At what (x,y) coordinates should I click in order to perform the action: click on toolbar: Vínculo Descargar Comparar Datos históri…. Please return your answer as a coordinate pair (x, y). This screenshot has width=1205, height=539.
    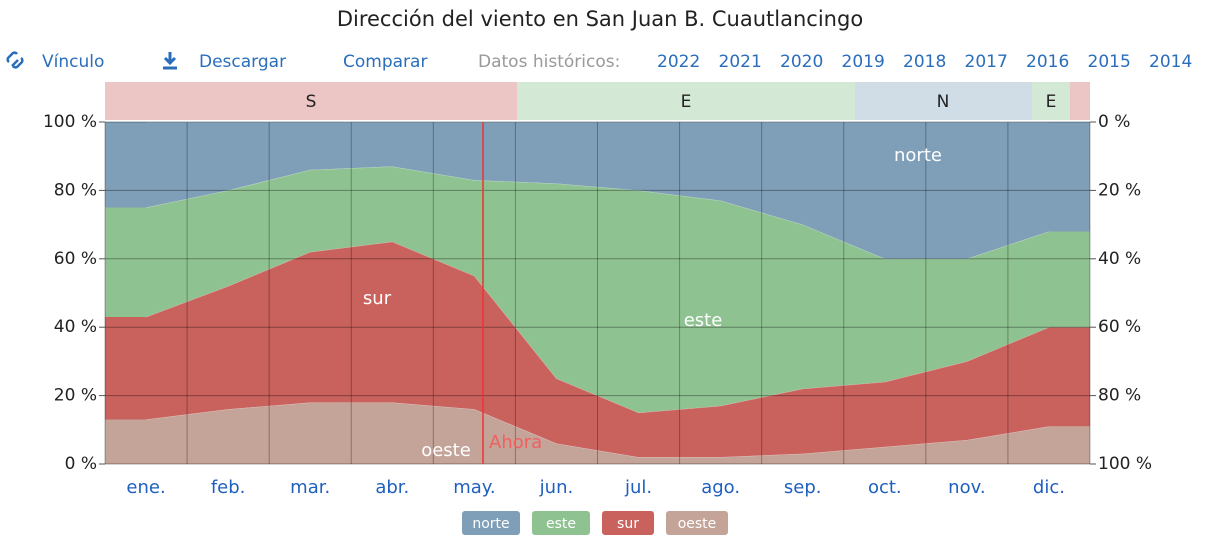
    Looking at the image, I should click on (313, 61).